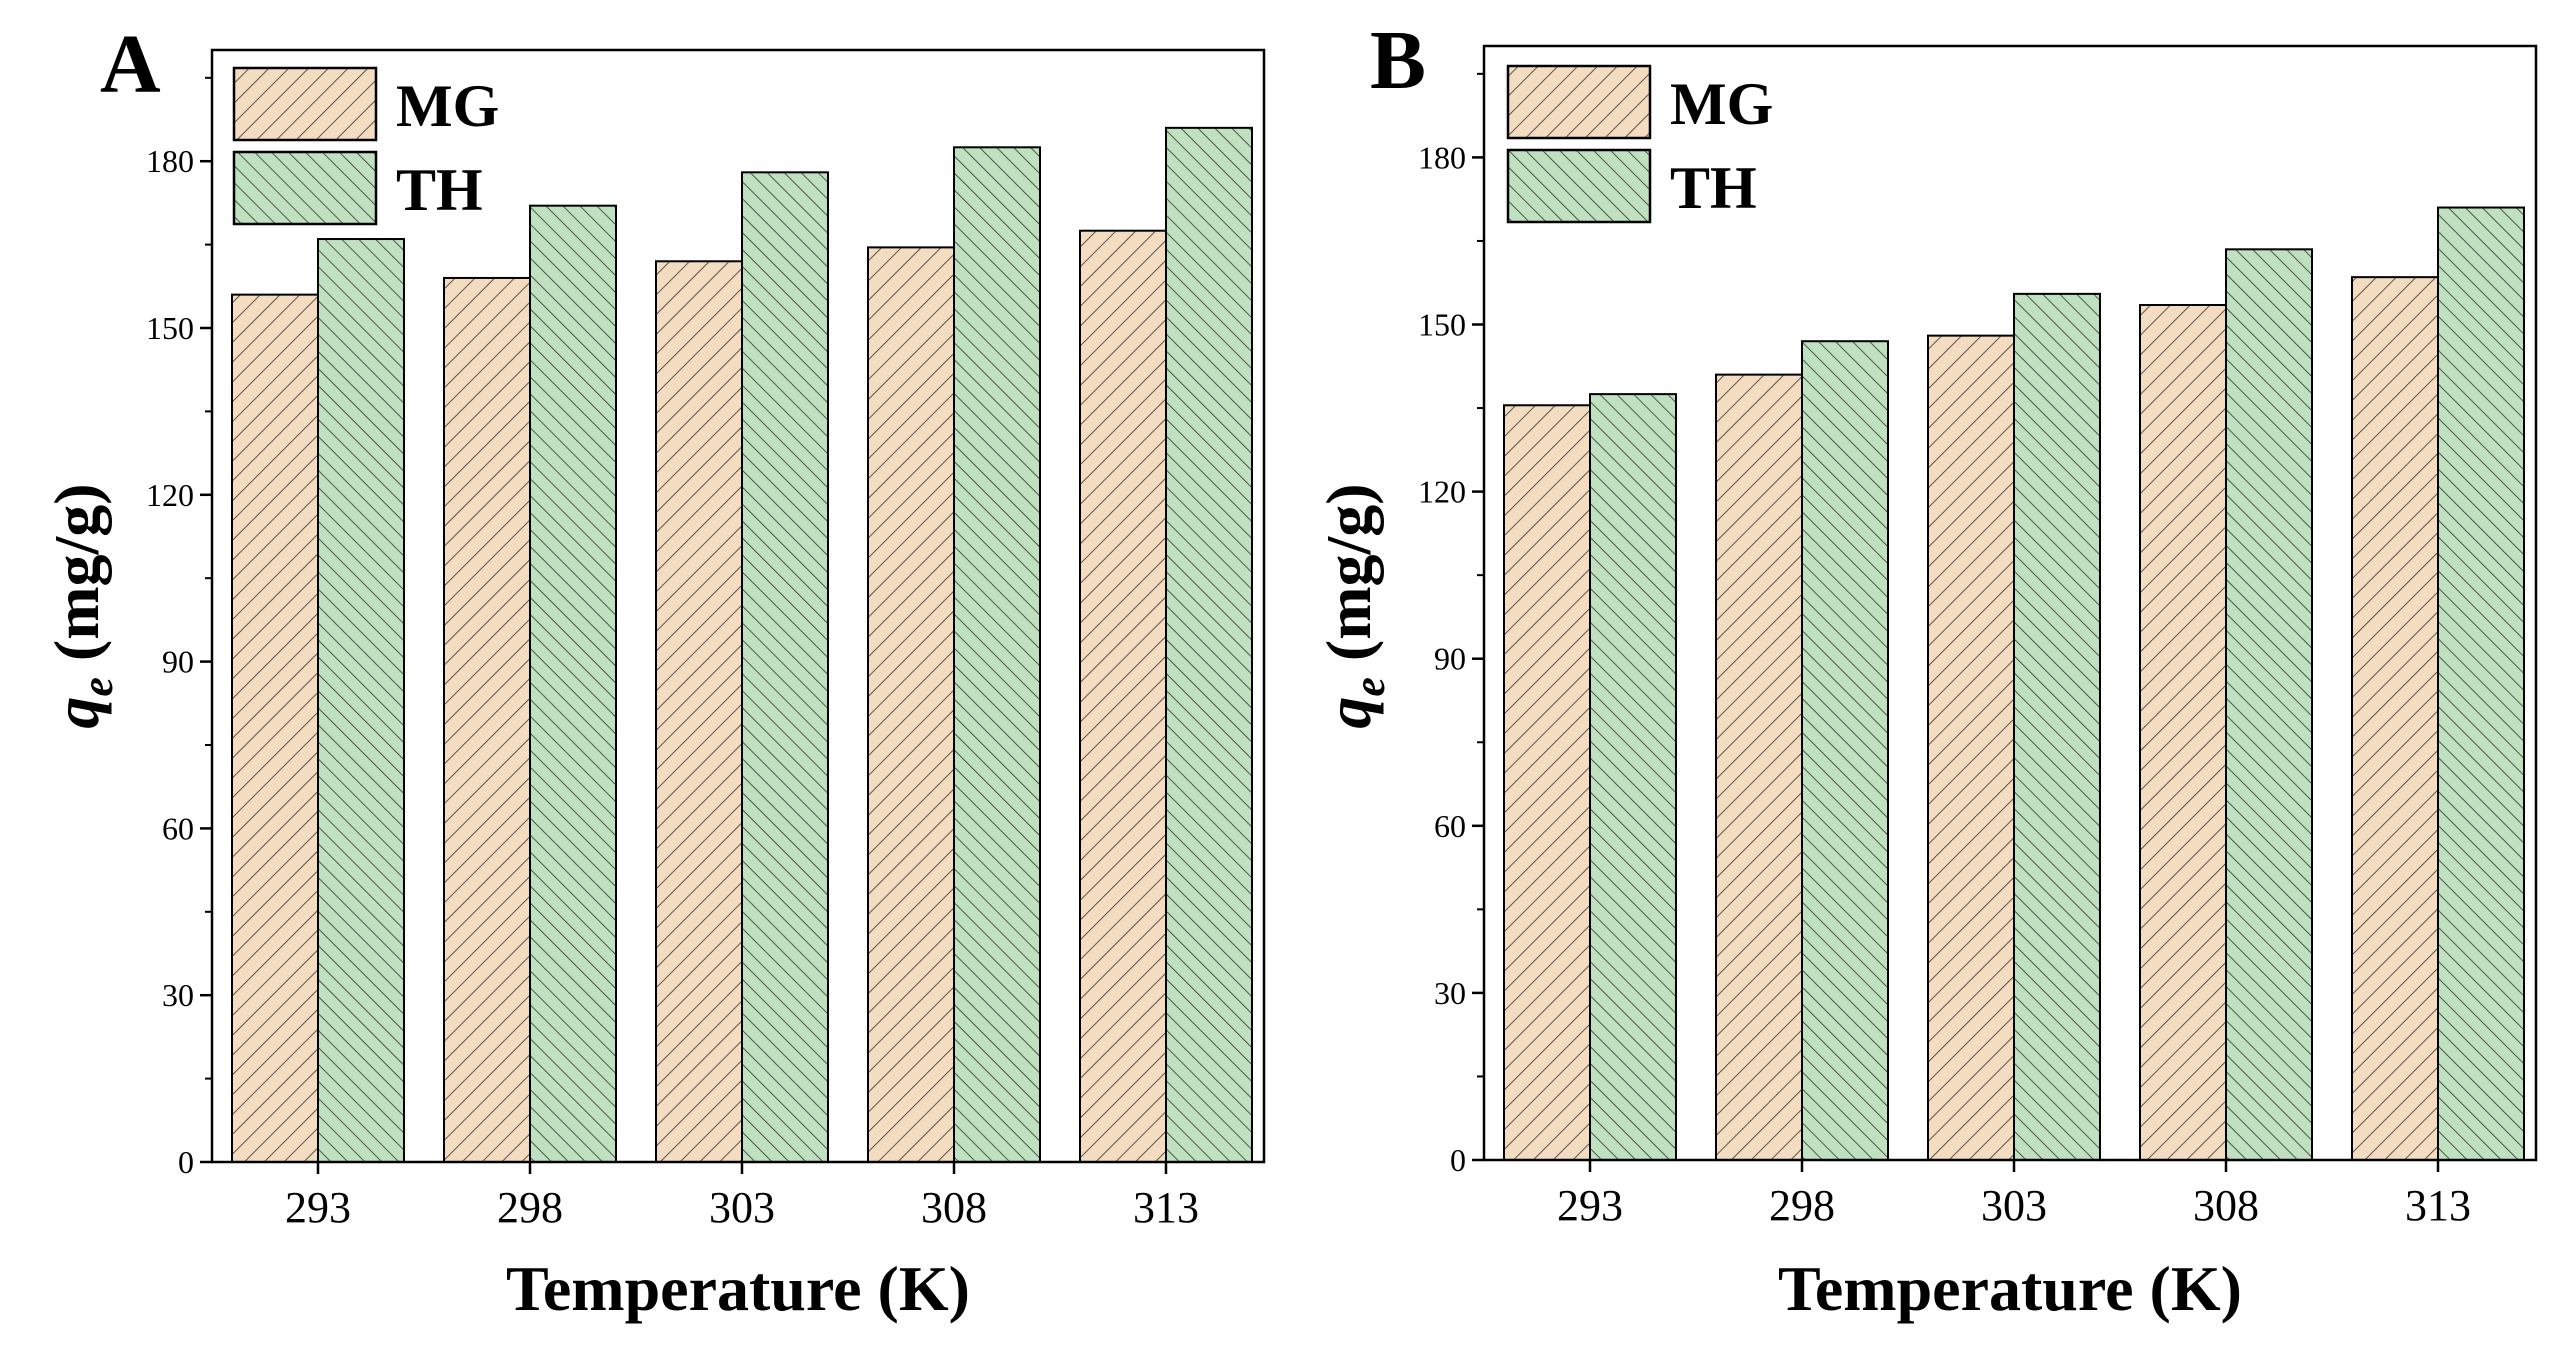 This screenshot has width=2565, height=1353. Describe the element at coordinates (1398, 60) in the screenshot. I see `panel-label: B` at that location.